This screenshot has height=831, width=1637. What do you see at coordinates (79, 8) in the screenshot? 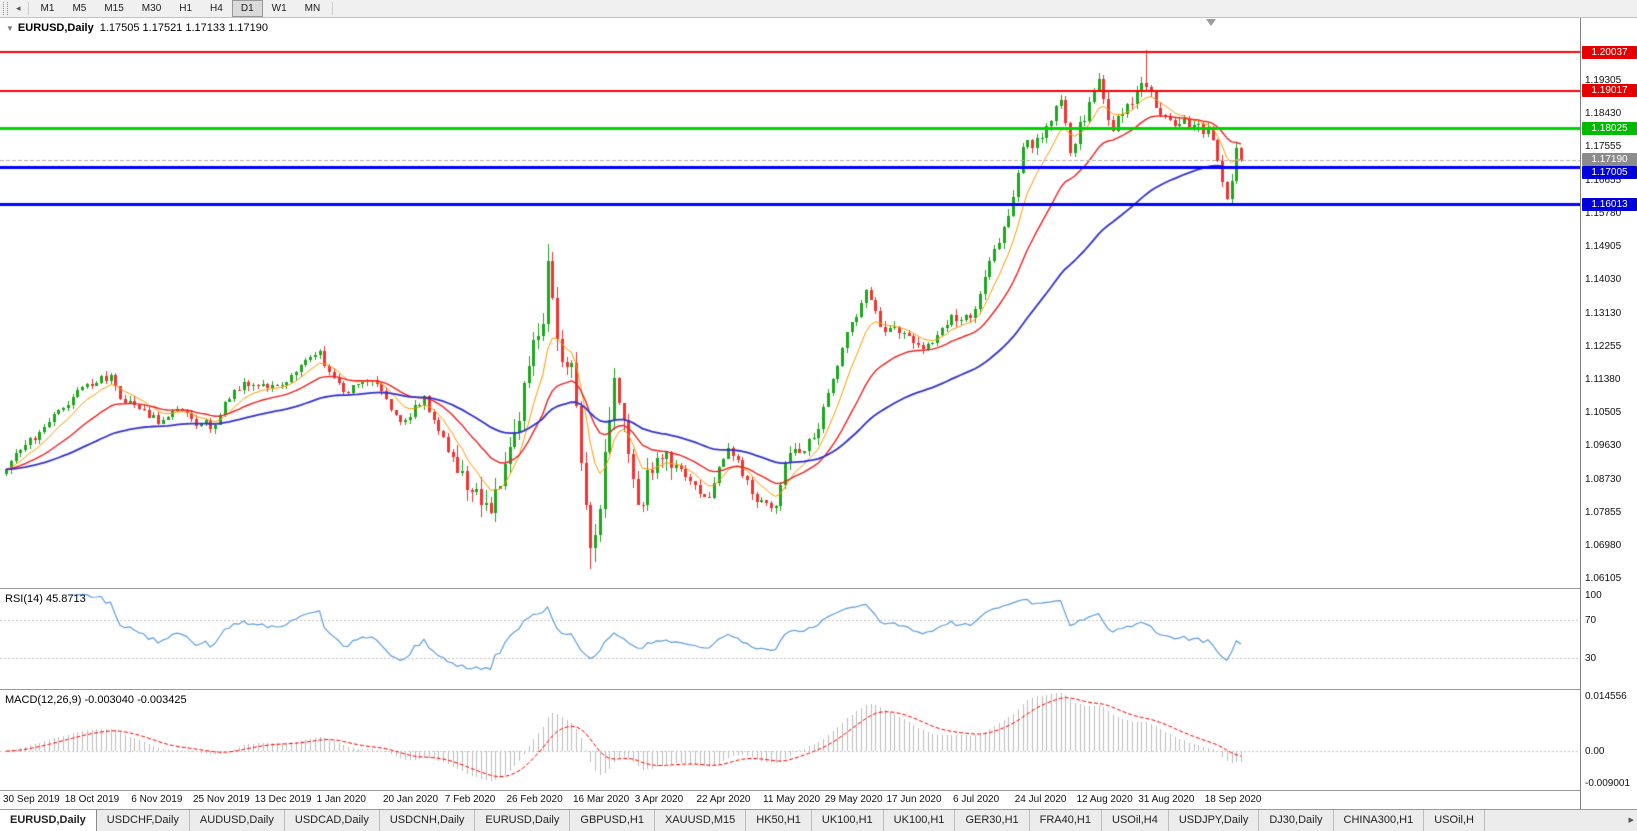
I see `timeframe-button-m5: M5` at bounding box center [79, 8].